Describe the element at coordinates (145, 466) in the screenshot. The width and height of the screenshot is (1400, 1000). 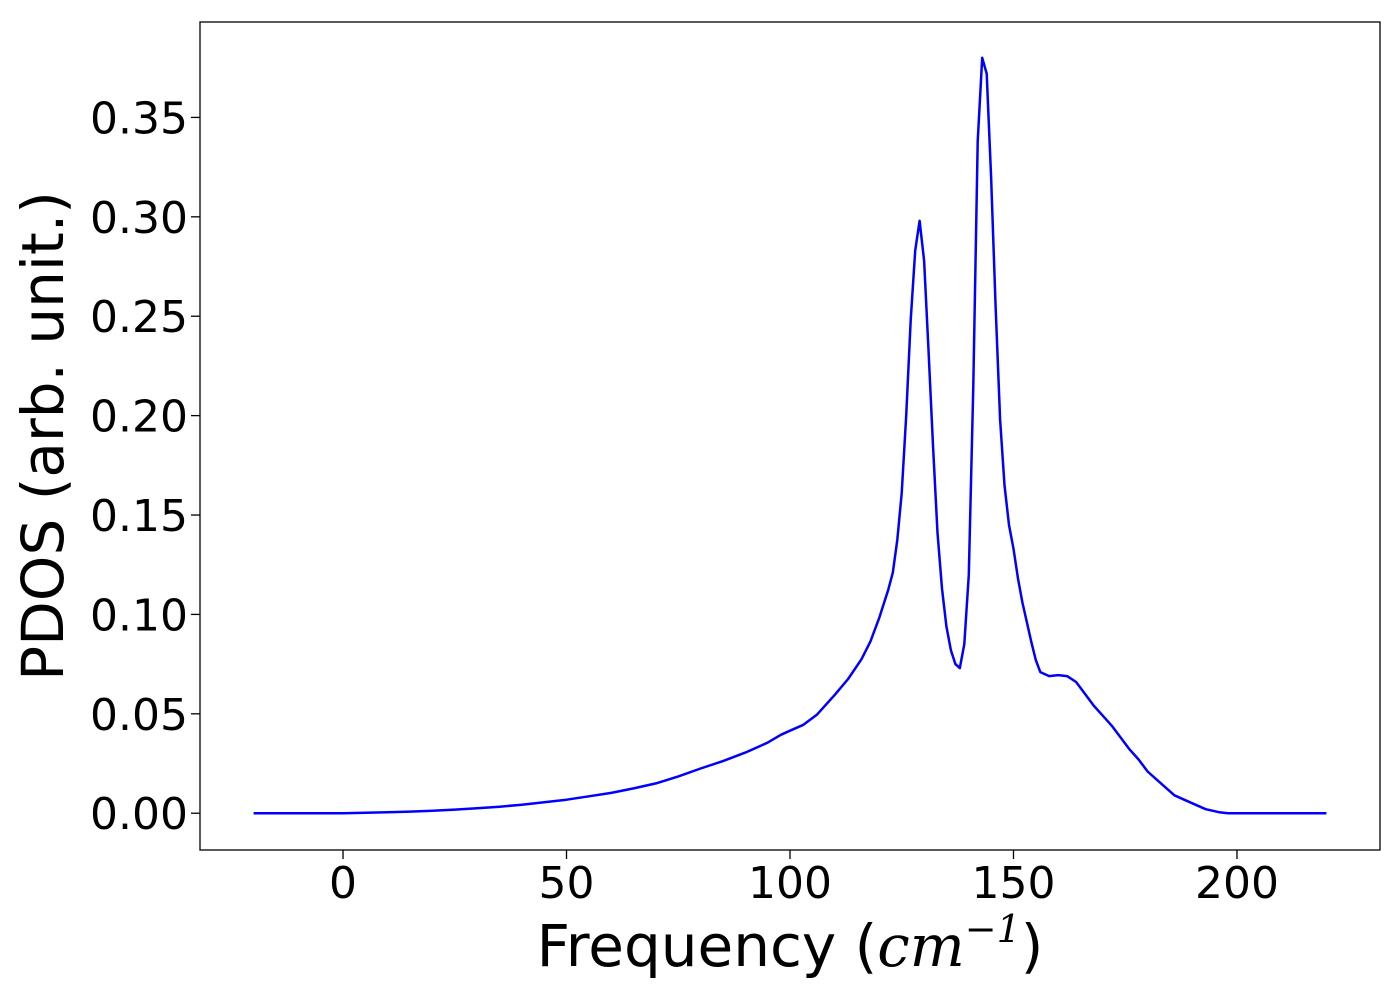
I see `y-axis: 0.00 0.05 0.10 0.15 0.20 0.25 0.30 0.35` at that location.